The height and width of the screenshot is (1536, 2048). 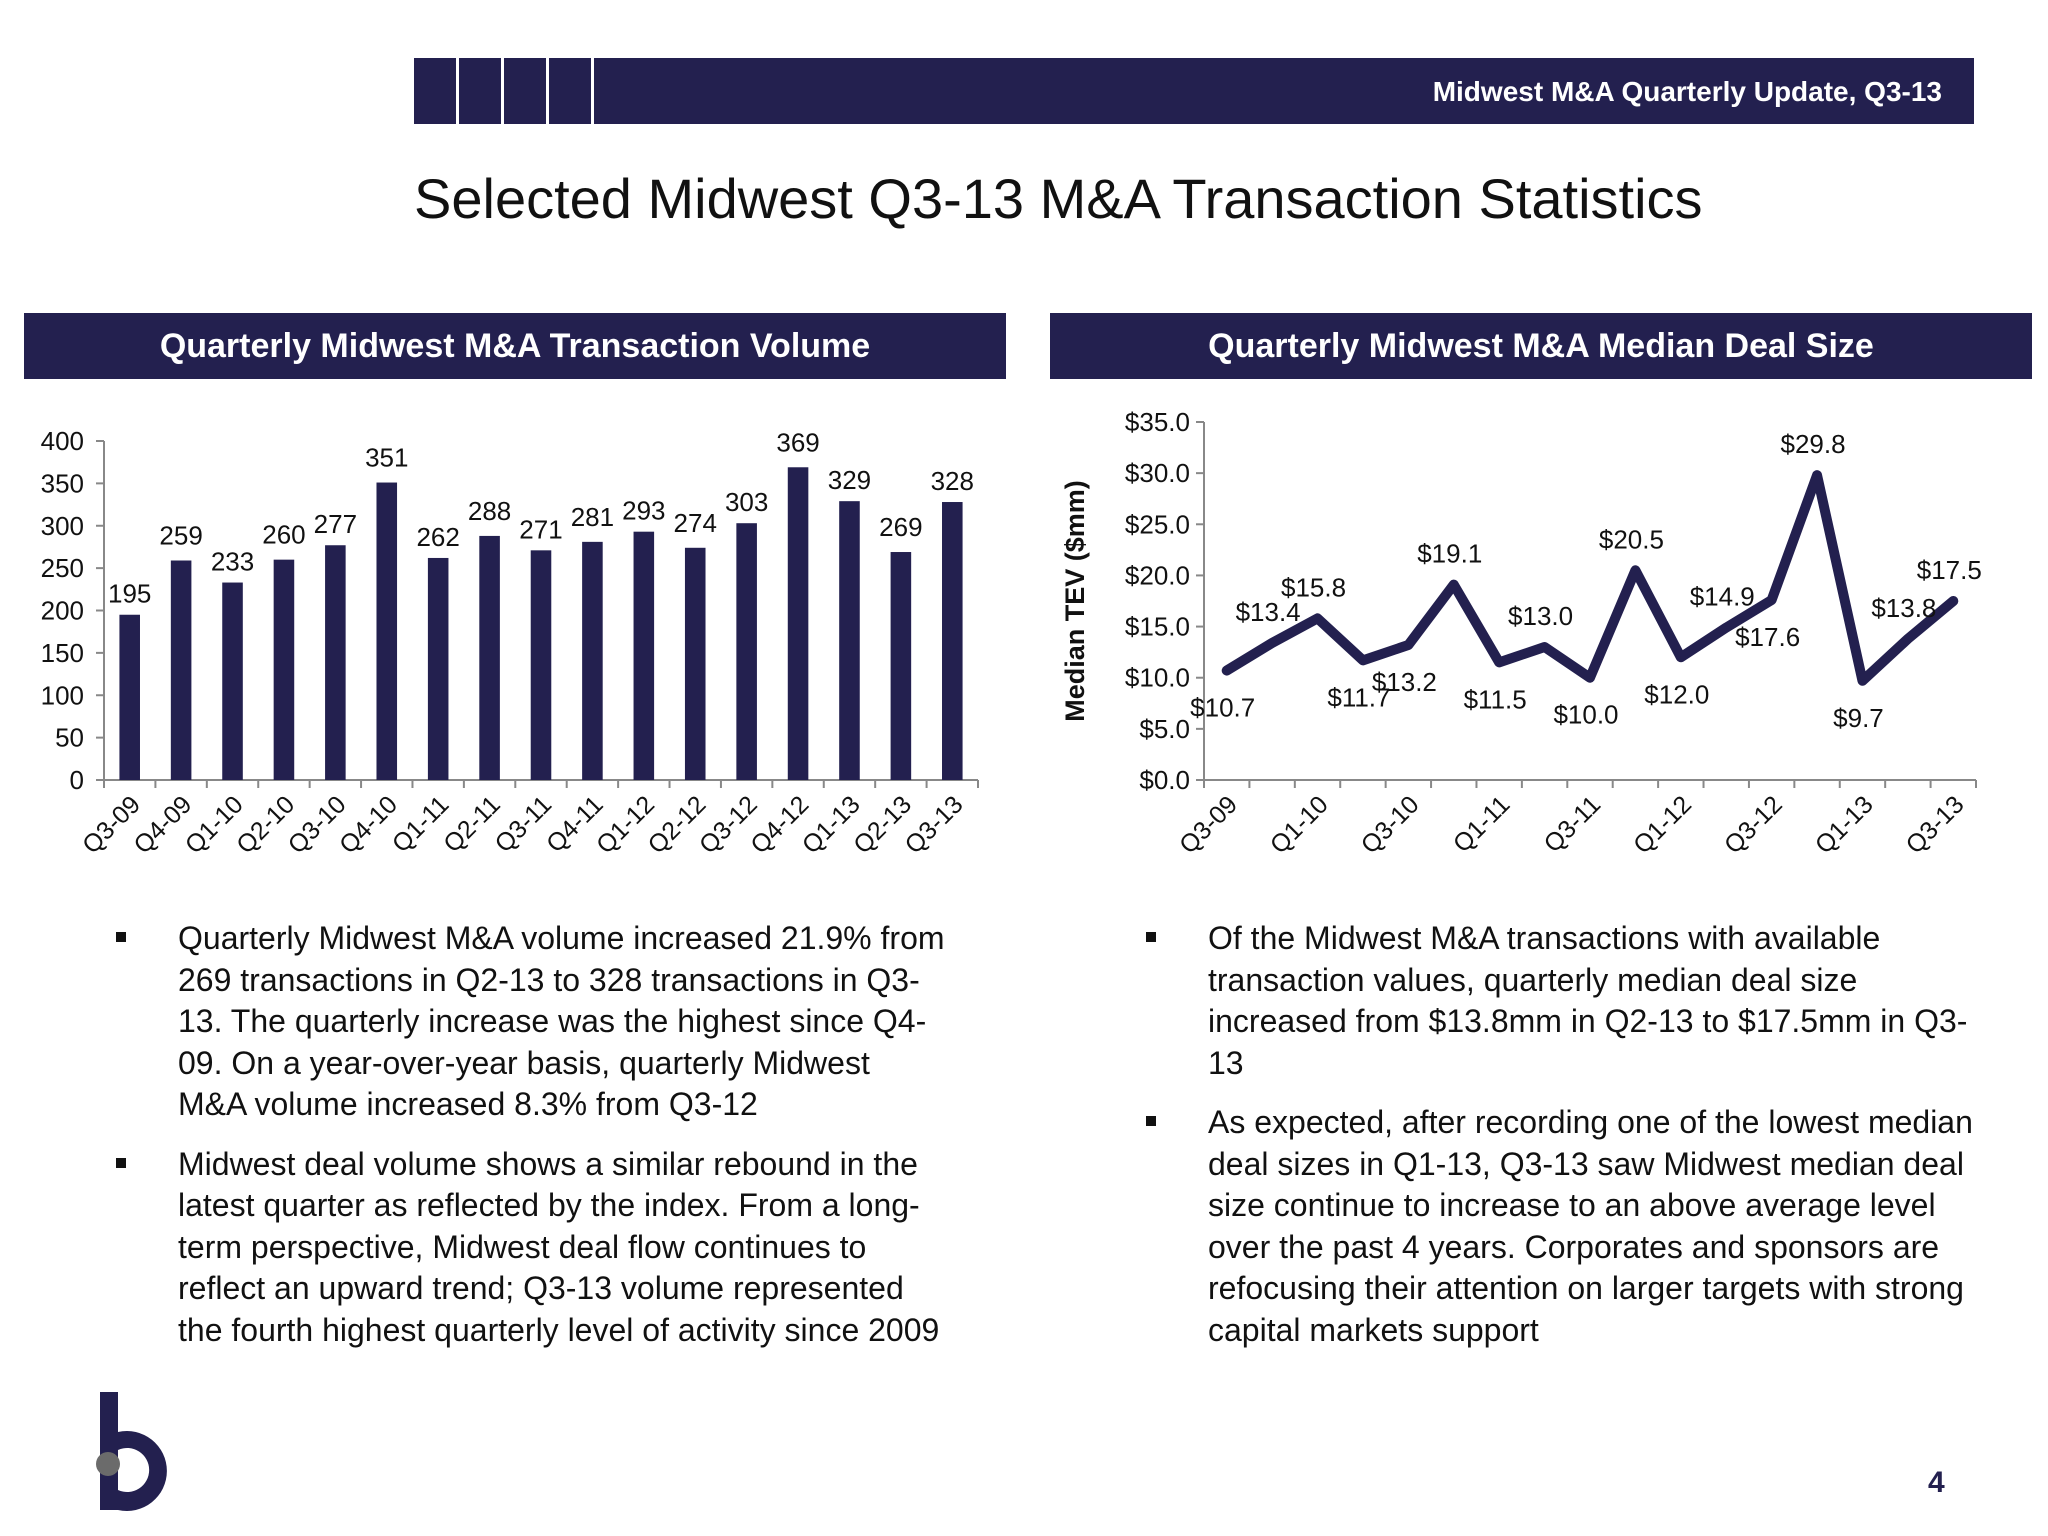 I want to click on x-tick-label: Q2-13, so click(x=882, y=824).